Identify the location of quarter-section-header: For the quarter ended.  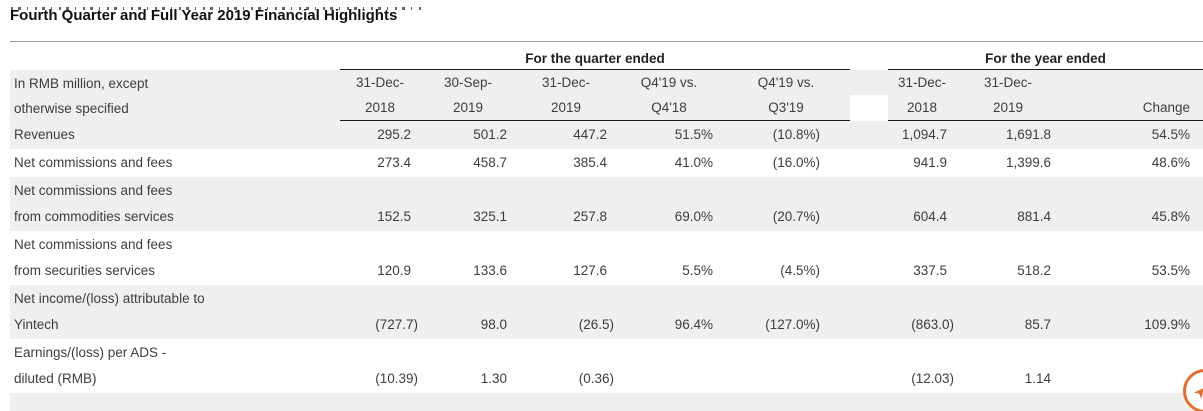
(595, 55).